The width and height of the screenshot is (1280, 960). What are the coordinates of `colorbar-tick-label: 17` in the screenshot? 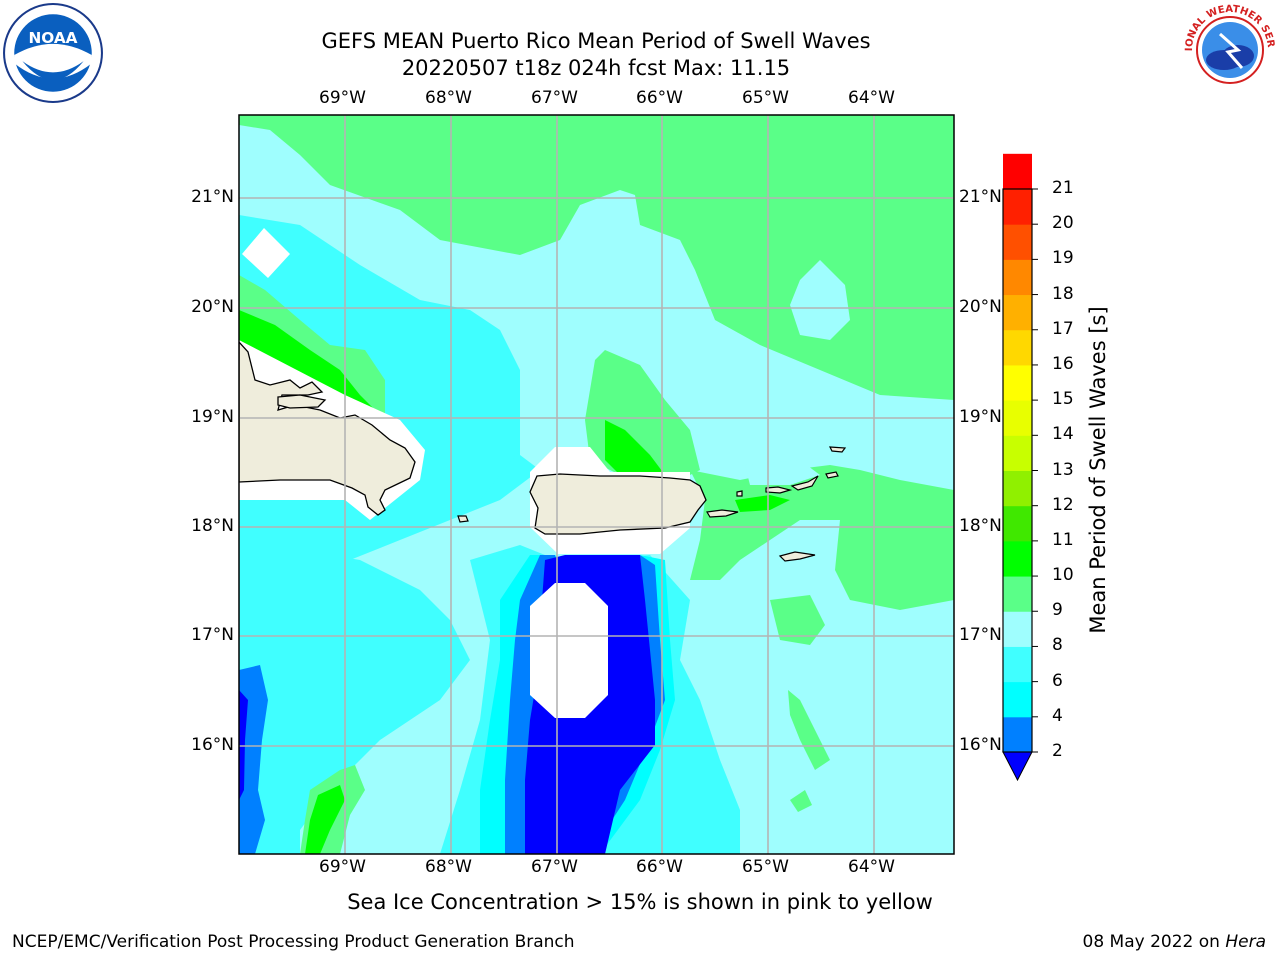 It's located at (1063, 328).